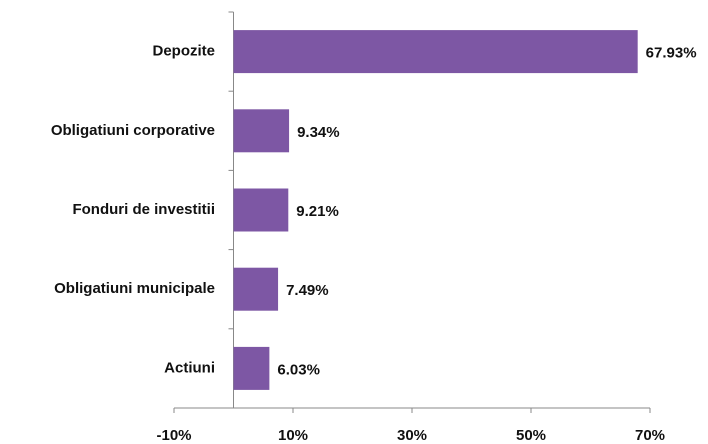 The width and height of the screenshot is (708, 444). What do you see at coordinates (671, 53) in the screenshot?
I see `value-label: 67.93%` at bounding box center [671, 53].